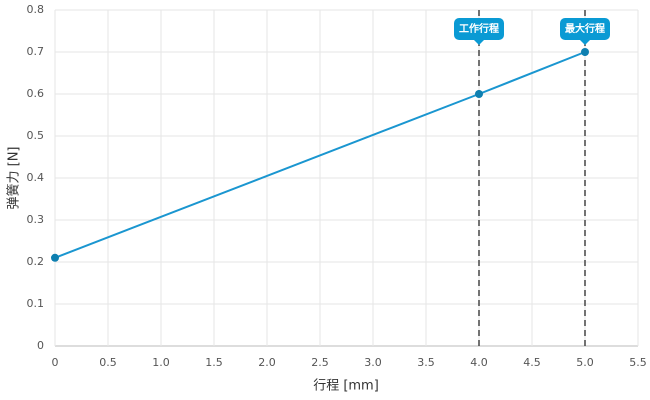  Describe the element at coordinates (55, 362) in the screenshot. I see `x-tick-label: 0` at that location.